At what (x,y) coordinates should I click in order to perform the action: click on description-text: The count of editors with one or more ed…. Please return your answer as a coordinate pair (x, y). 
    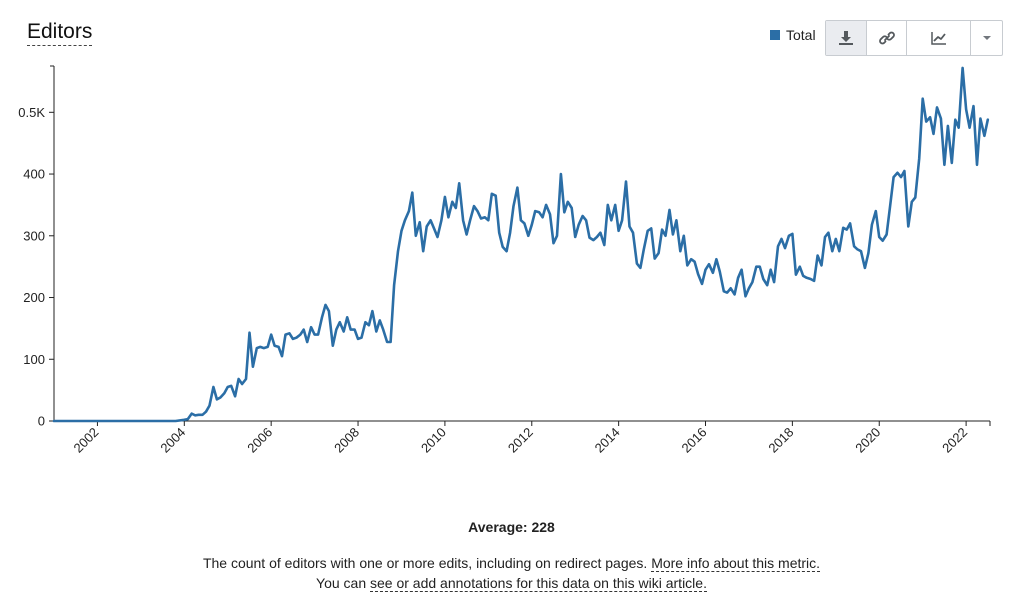
    Looking at the image, I should click on (425, 563).